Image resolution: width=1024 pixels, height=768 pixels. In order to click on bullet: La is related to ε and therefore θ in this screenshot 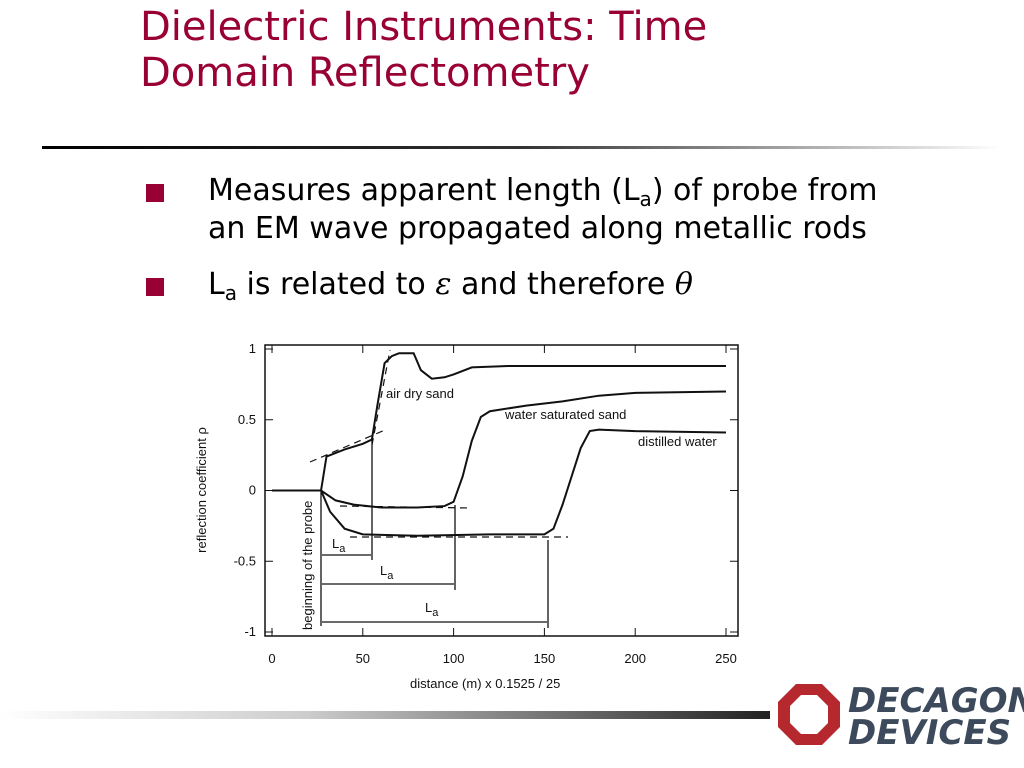, I will do `click(419, 285)`.